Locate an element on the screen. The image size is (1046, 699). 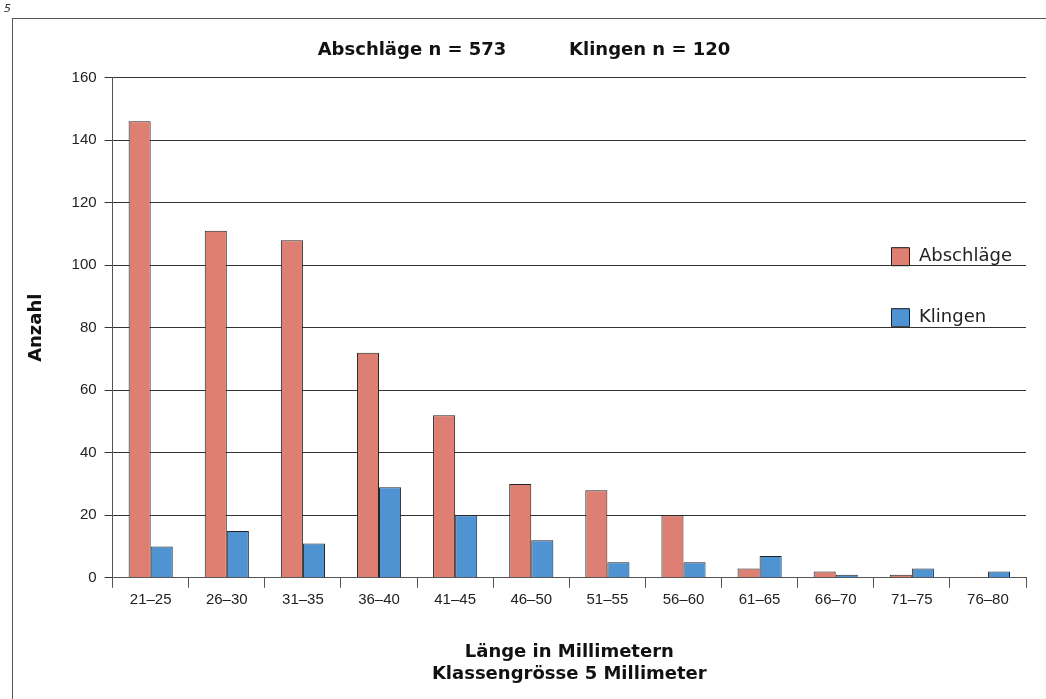
x-tick-label: 51–55 is located at coordinates (607, 598).